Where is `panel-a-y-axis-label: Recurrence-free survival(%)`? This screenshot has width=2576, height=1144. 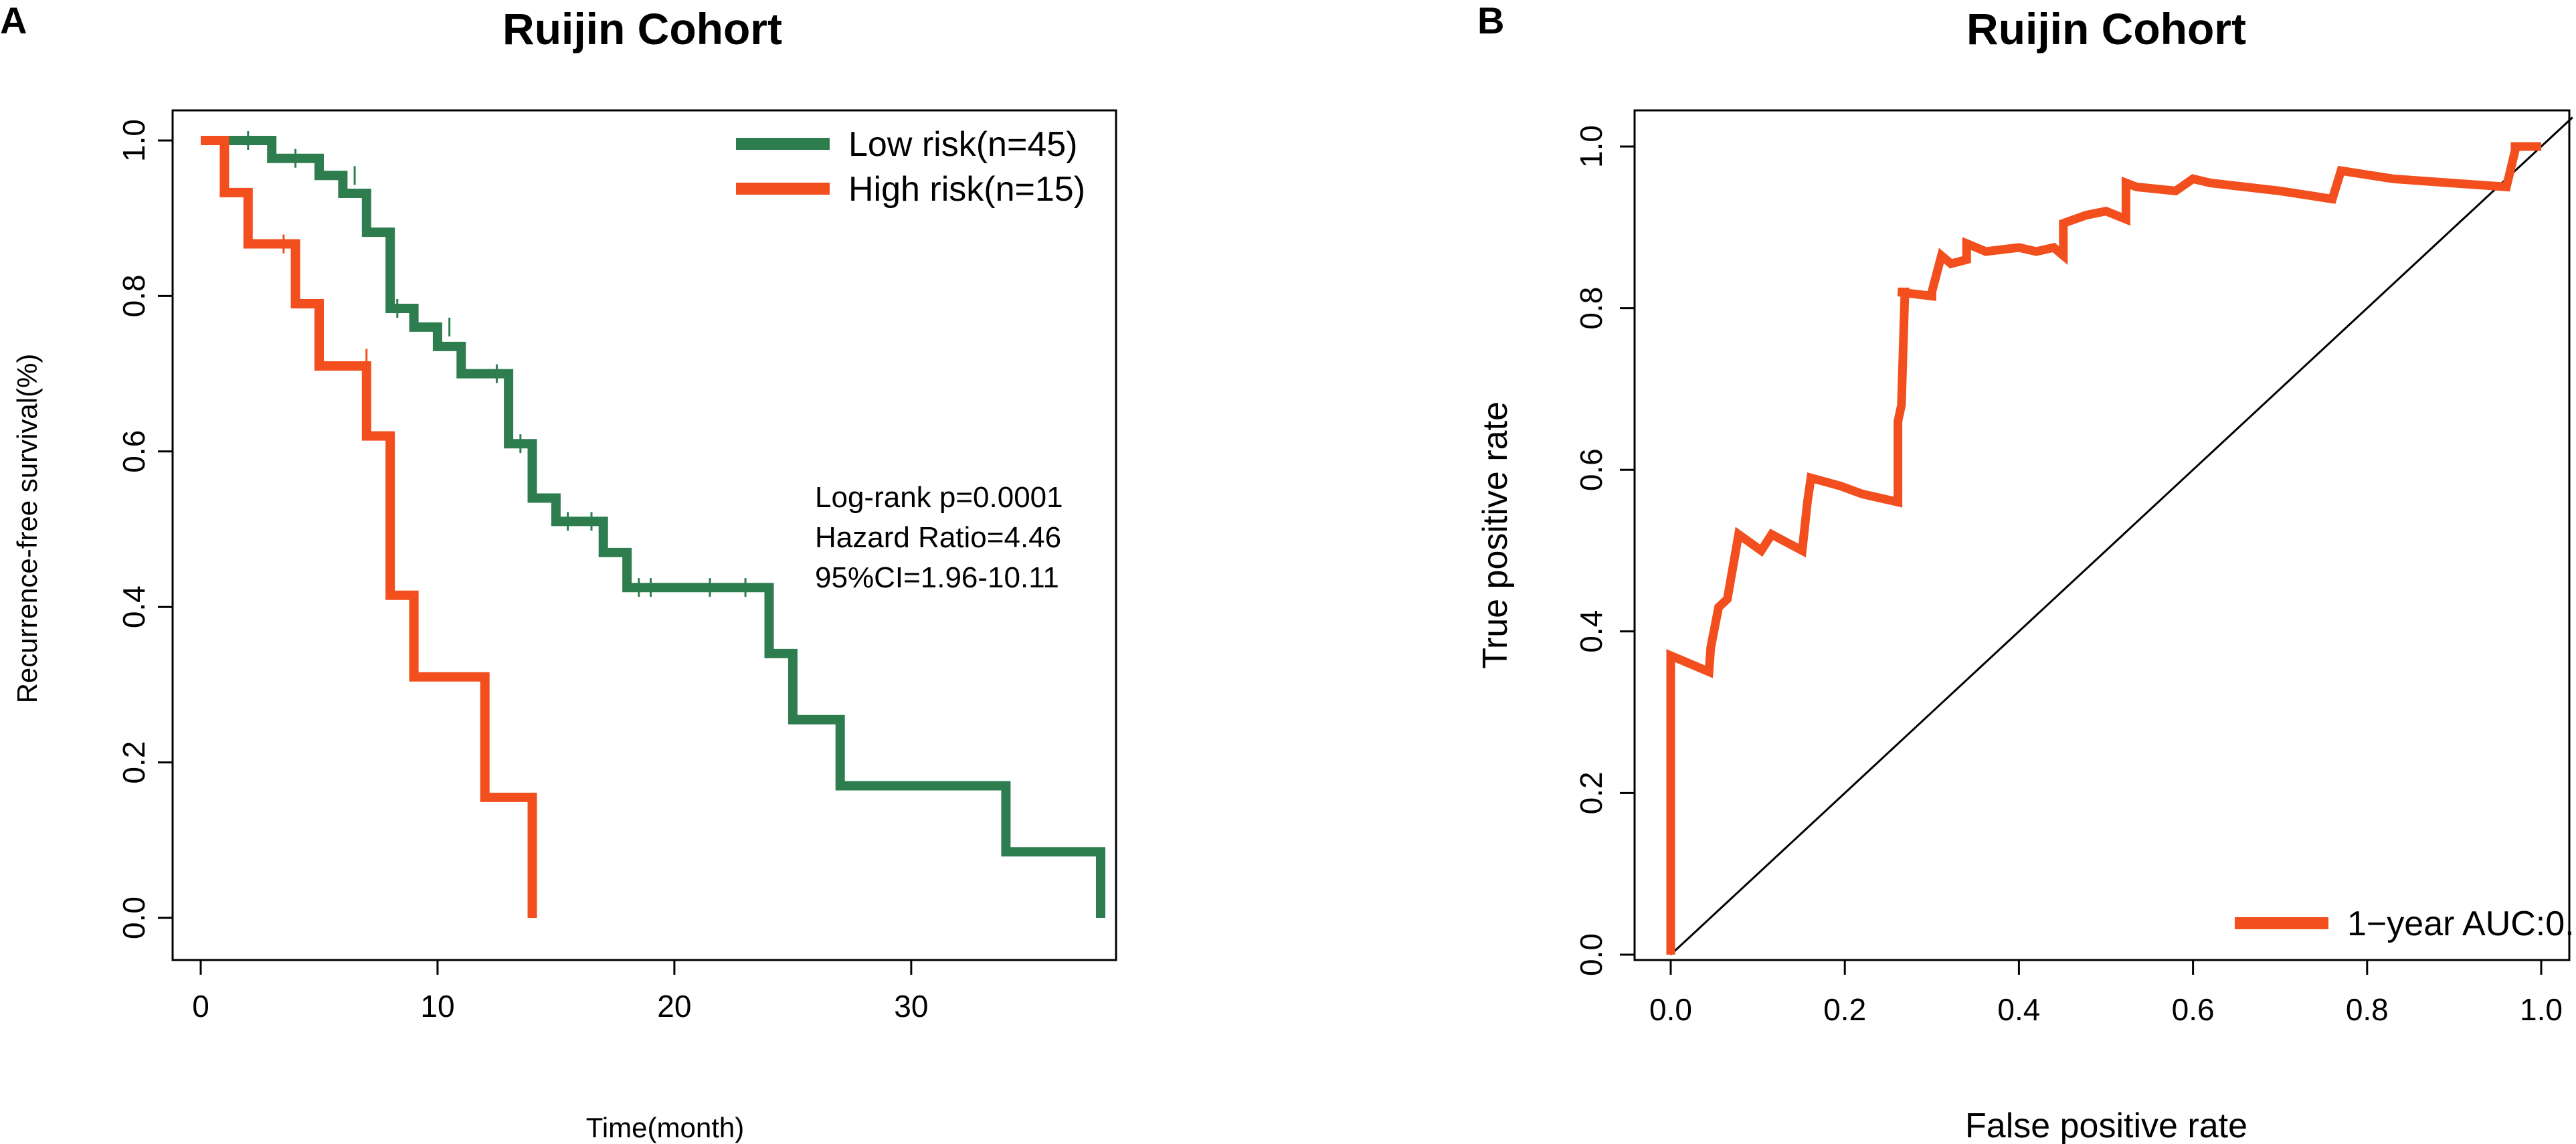 panel-a-y-axis-label: Recurrence-free survival(%) is located at coordinates (27, 529).